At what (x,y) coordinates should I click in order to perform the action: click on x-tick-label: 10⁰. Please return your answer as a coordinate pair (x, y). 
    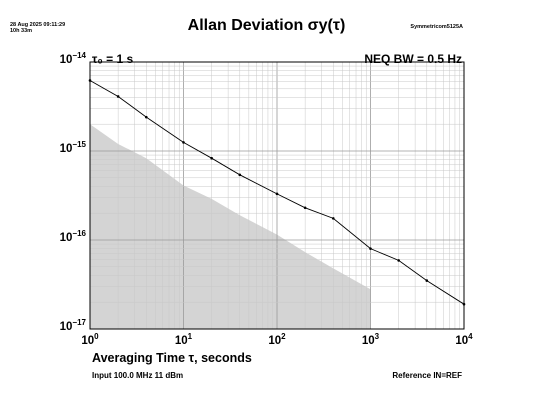
    Looking at the image, I should click on (90, 339).